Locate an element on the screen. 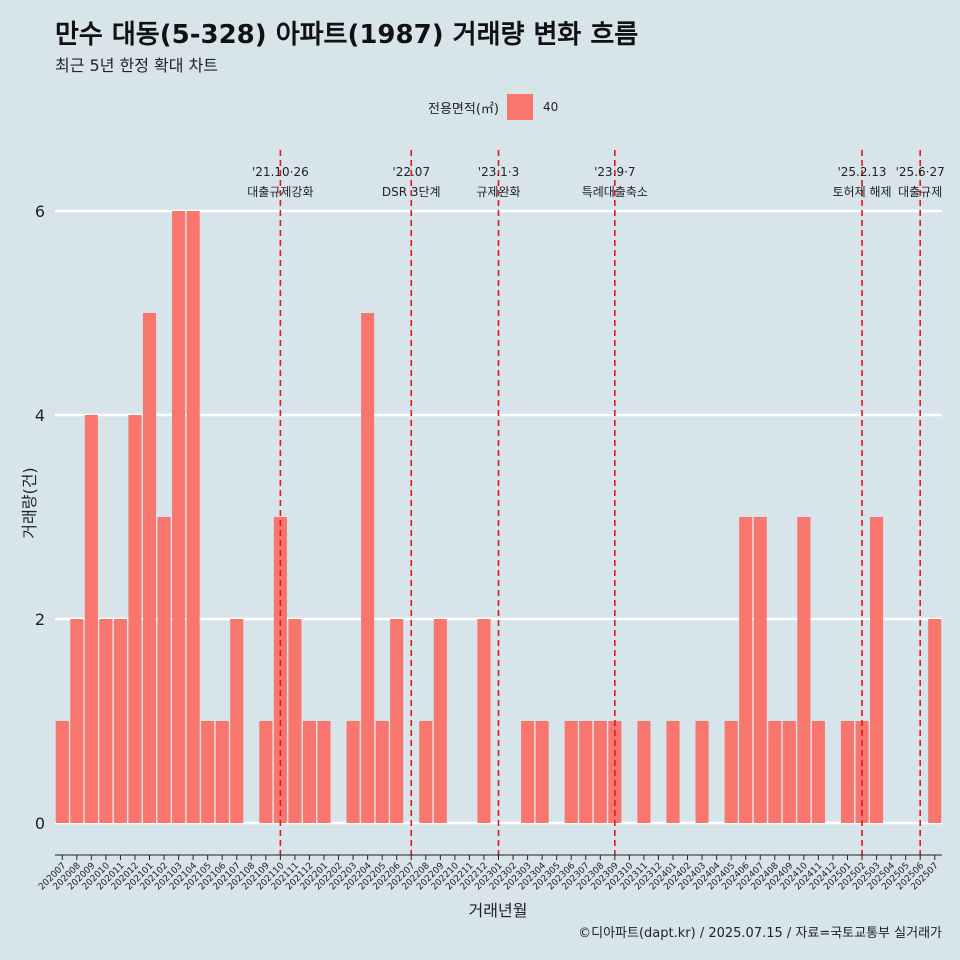 The width and height of the screenshot is (960, 960). event-name-label: 특례대출축소 is located at coordinates (615, 192).